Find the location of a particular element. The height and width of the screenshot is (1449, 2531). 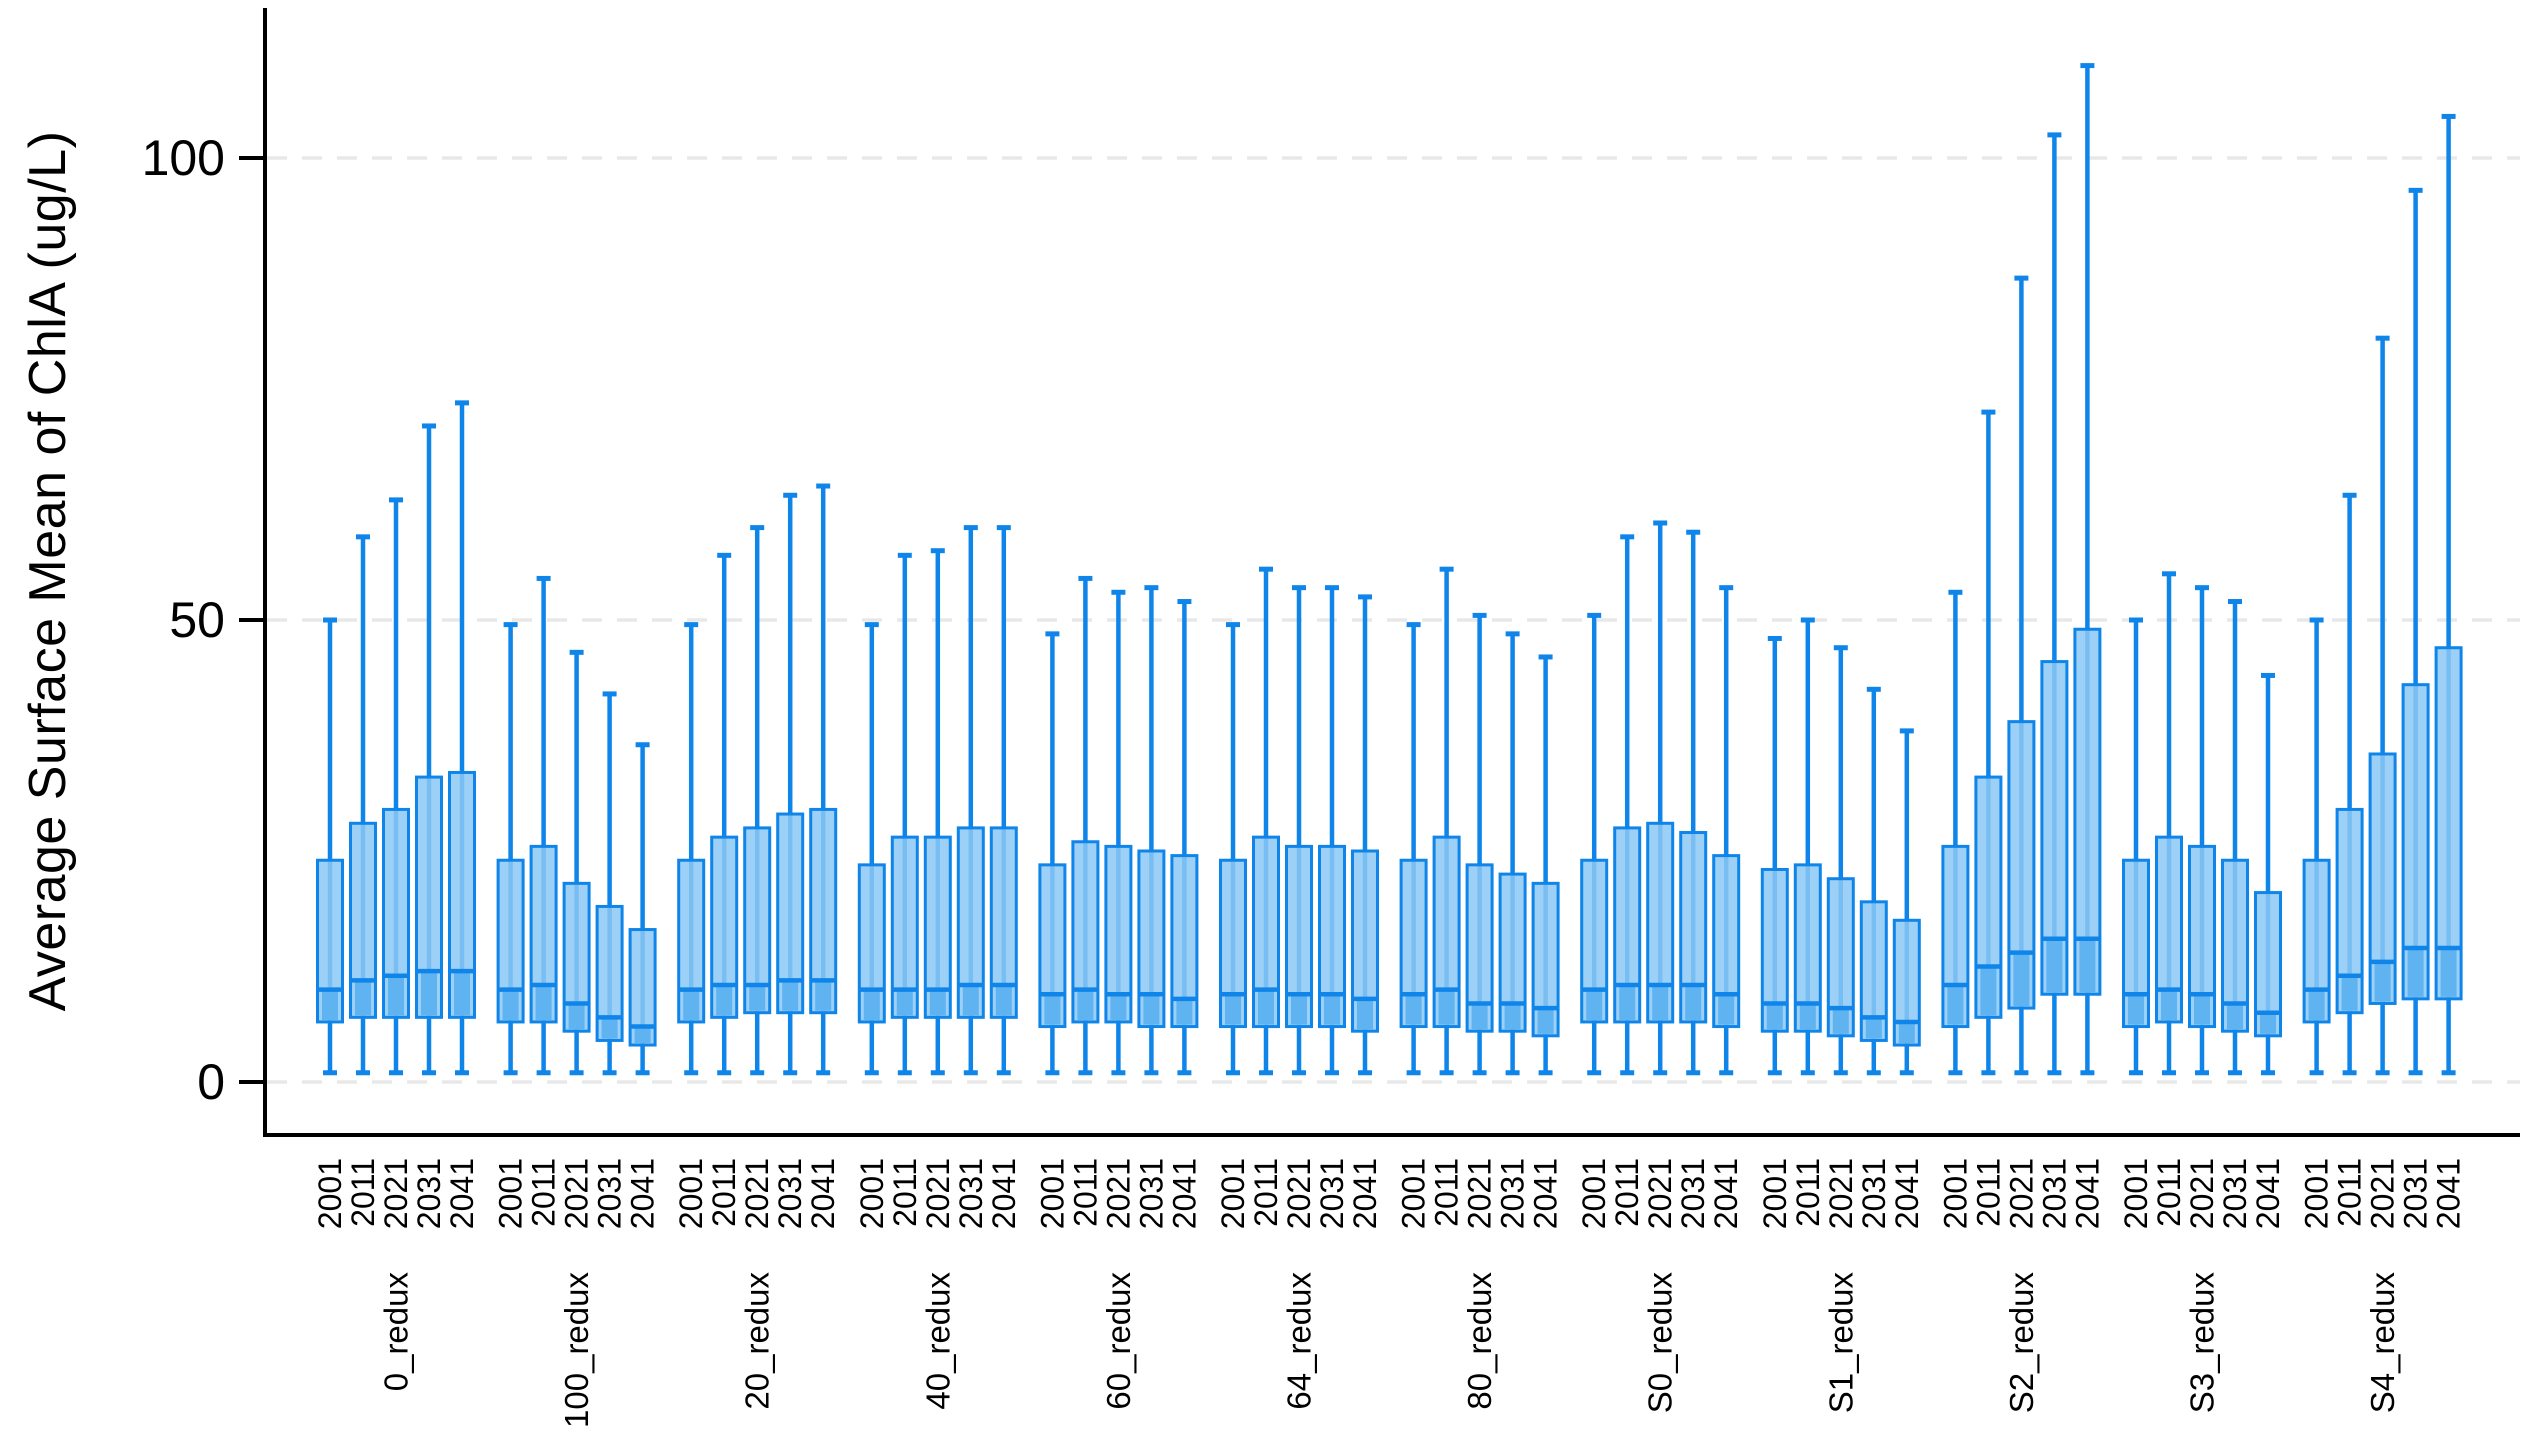

box-80_redux-2011 is located at coordinates (1446, 821).